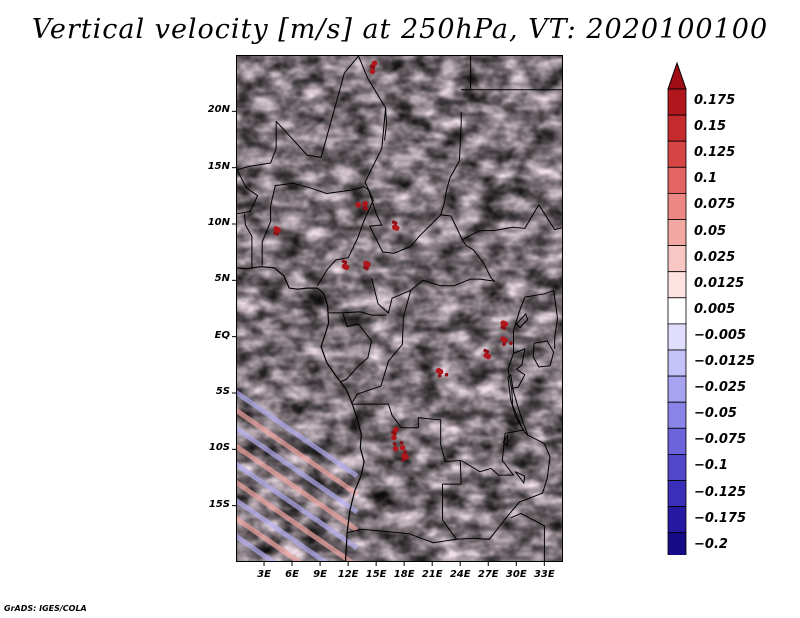 This screenshot has height=618, width=800. Describe the element at coordinates (257, 146) in the screenshot. I see `border-mali-niger` at that location.